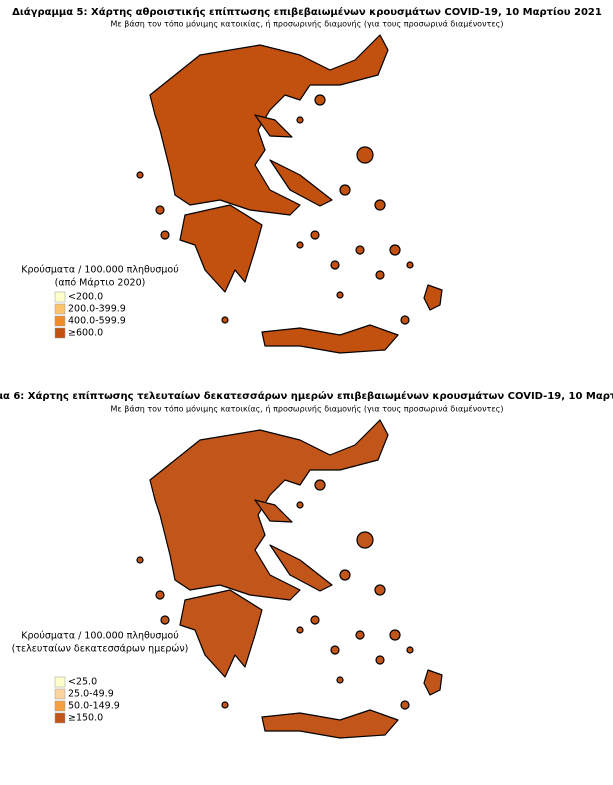 The height and width of the screenshot is (785, 613). What do you see at coordinates (91, 694) in the screenshot?
I see `legend-label: 25.0-49.9` at bounding box center [91, 694].